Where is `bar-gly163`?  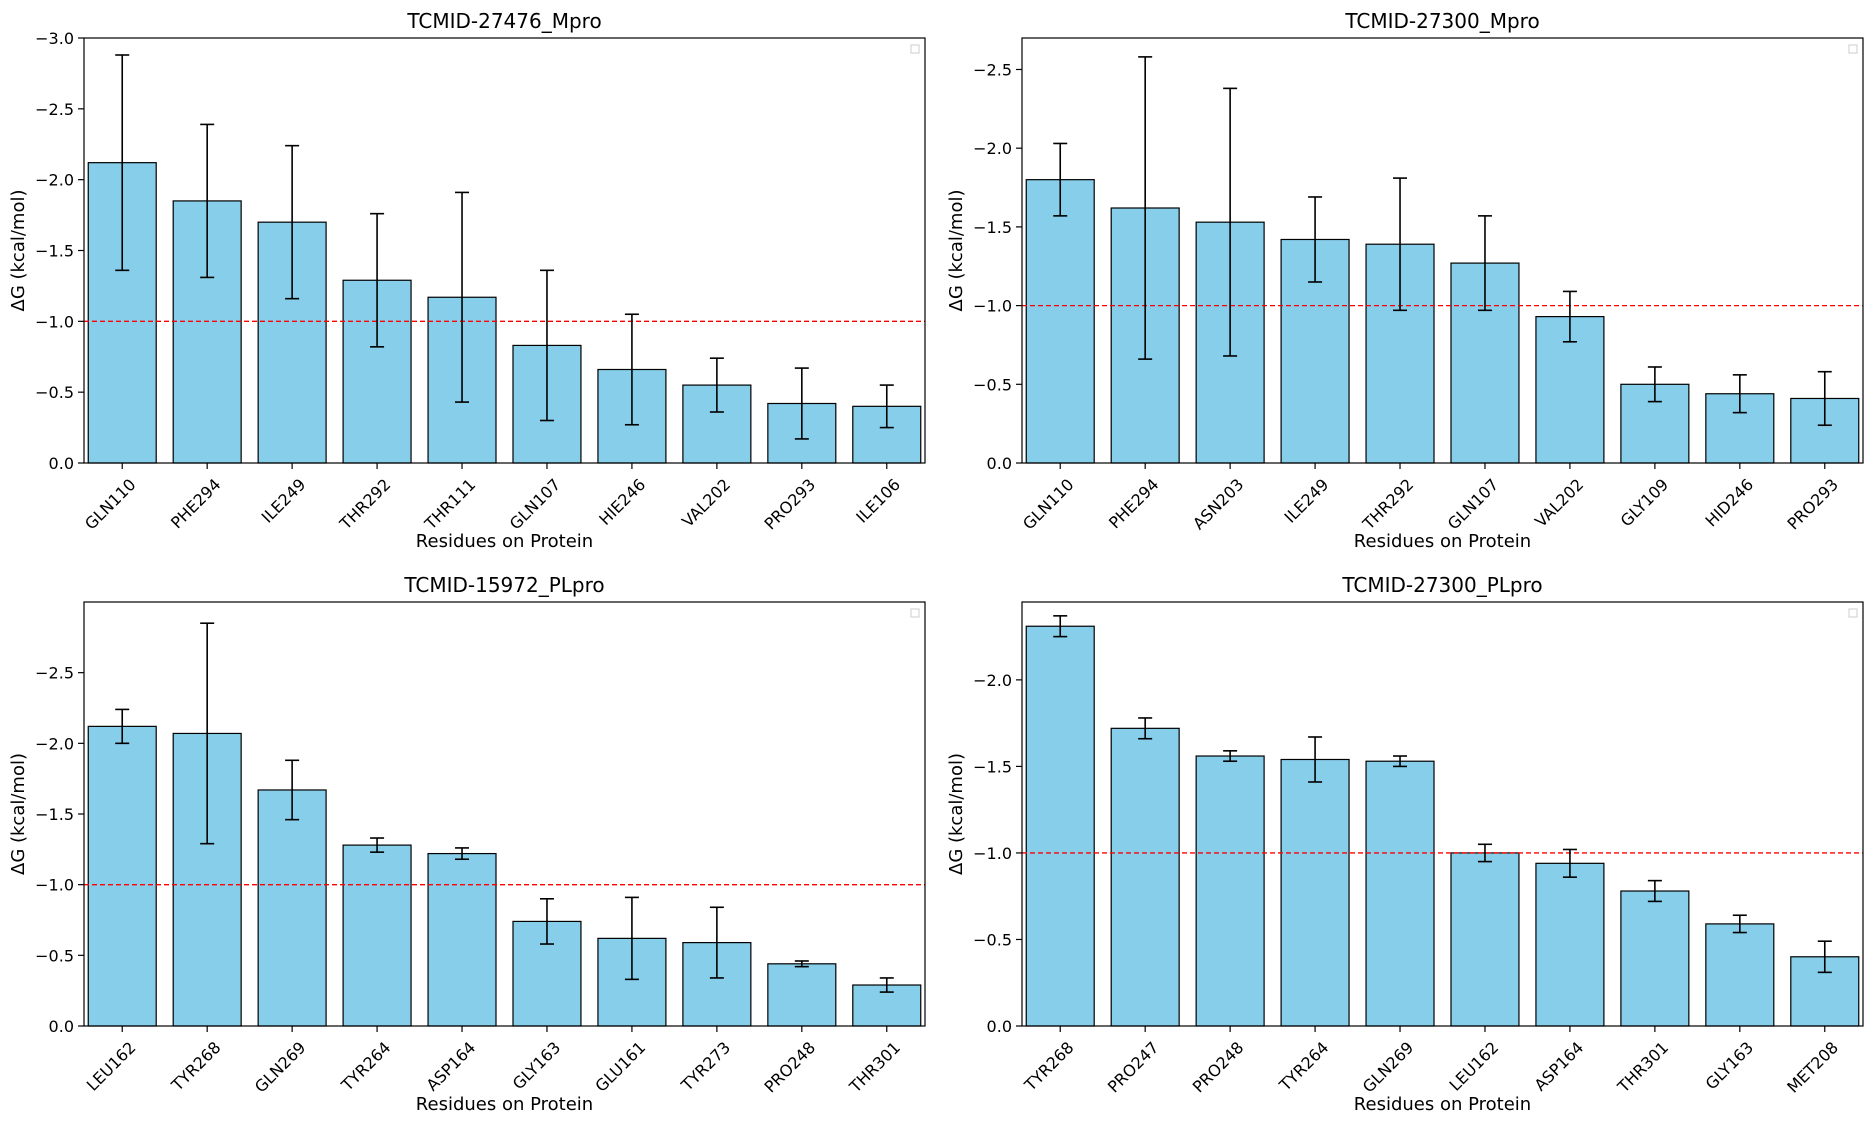
bar-gly163 is located at coordinates (1740, 975).